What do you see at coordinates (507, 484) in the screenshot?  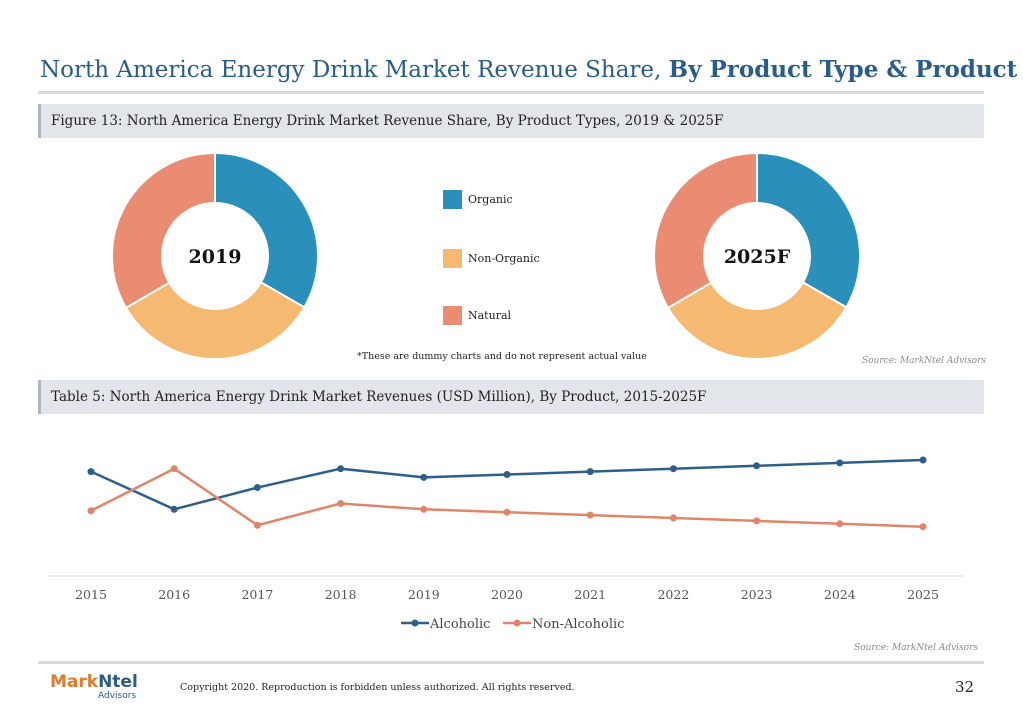 I see `series-line-alcoholic` at bounding box center [507, 484].